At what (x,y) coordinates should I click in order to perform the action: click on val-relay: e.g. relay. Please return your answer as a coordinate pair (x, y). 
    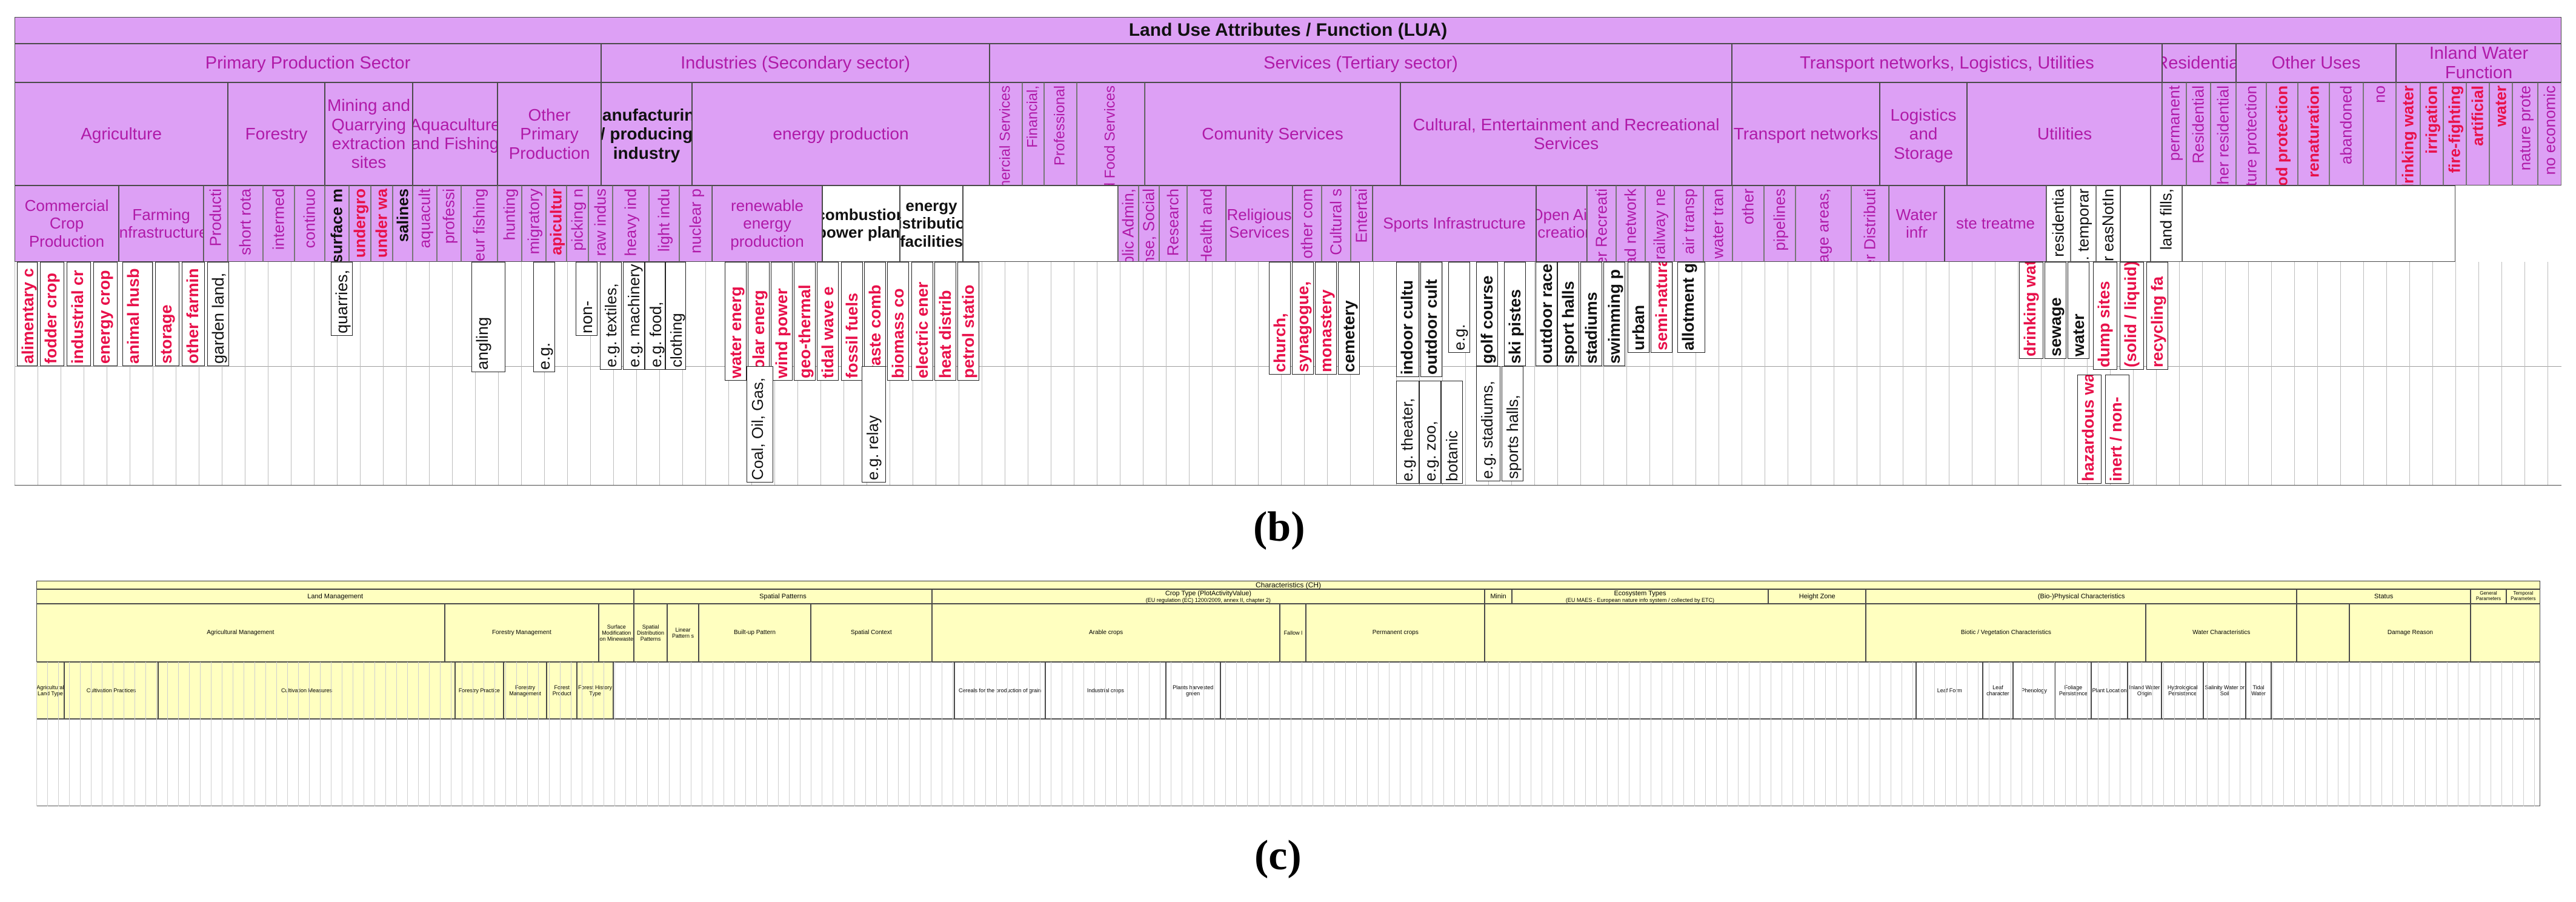
    Looking at the image, I should click on (874, 424).